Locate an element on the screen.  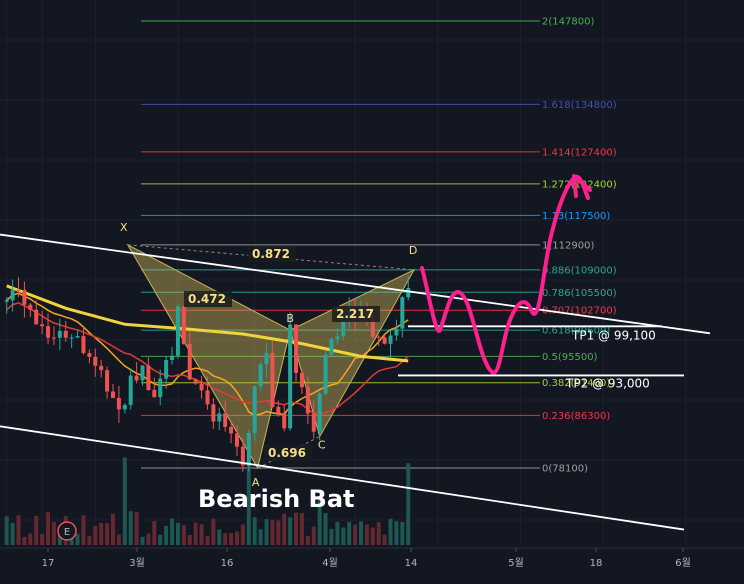
fib-label: 1.414(127400) is located at coordinates (579, 152).